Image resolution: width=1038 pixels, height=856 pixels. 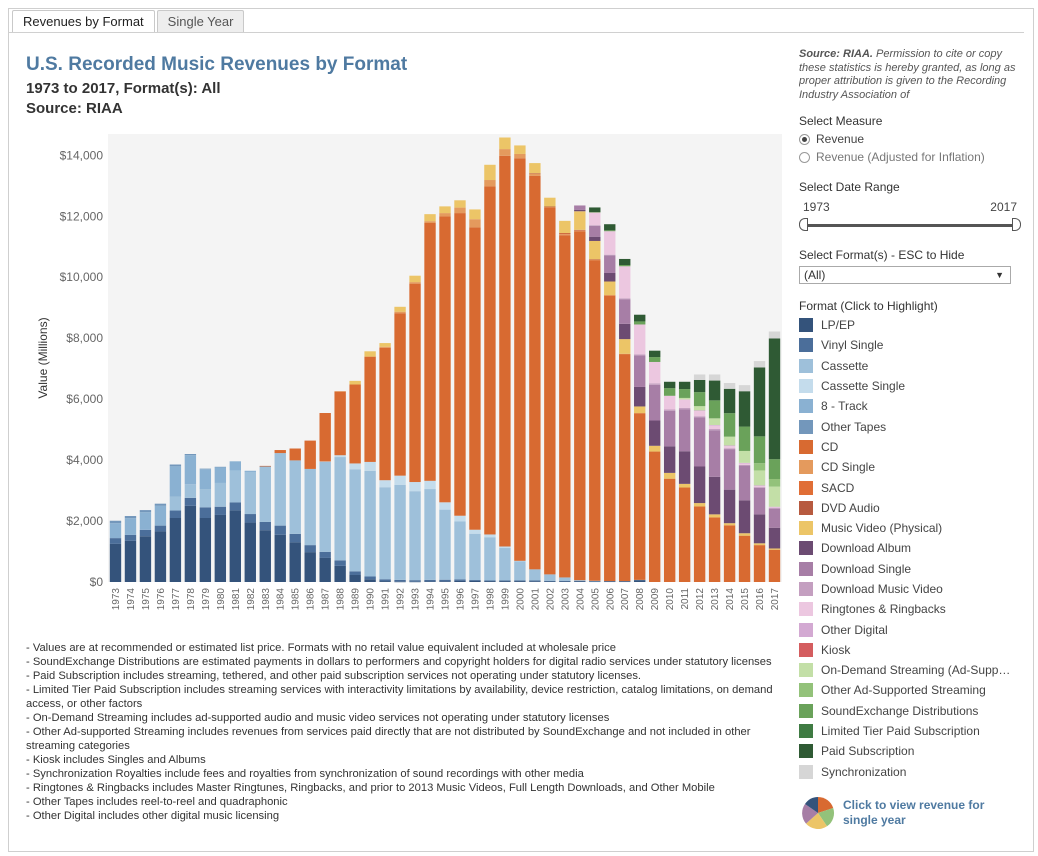 I want to click on single-year-link: Click to view revenue for single year, so click(x=897, y=813).